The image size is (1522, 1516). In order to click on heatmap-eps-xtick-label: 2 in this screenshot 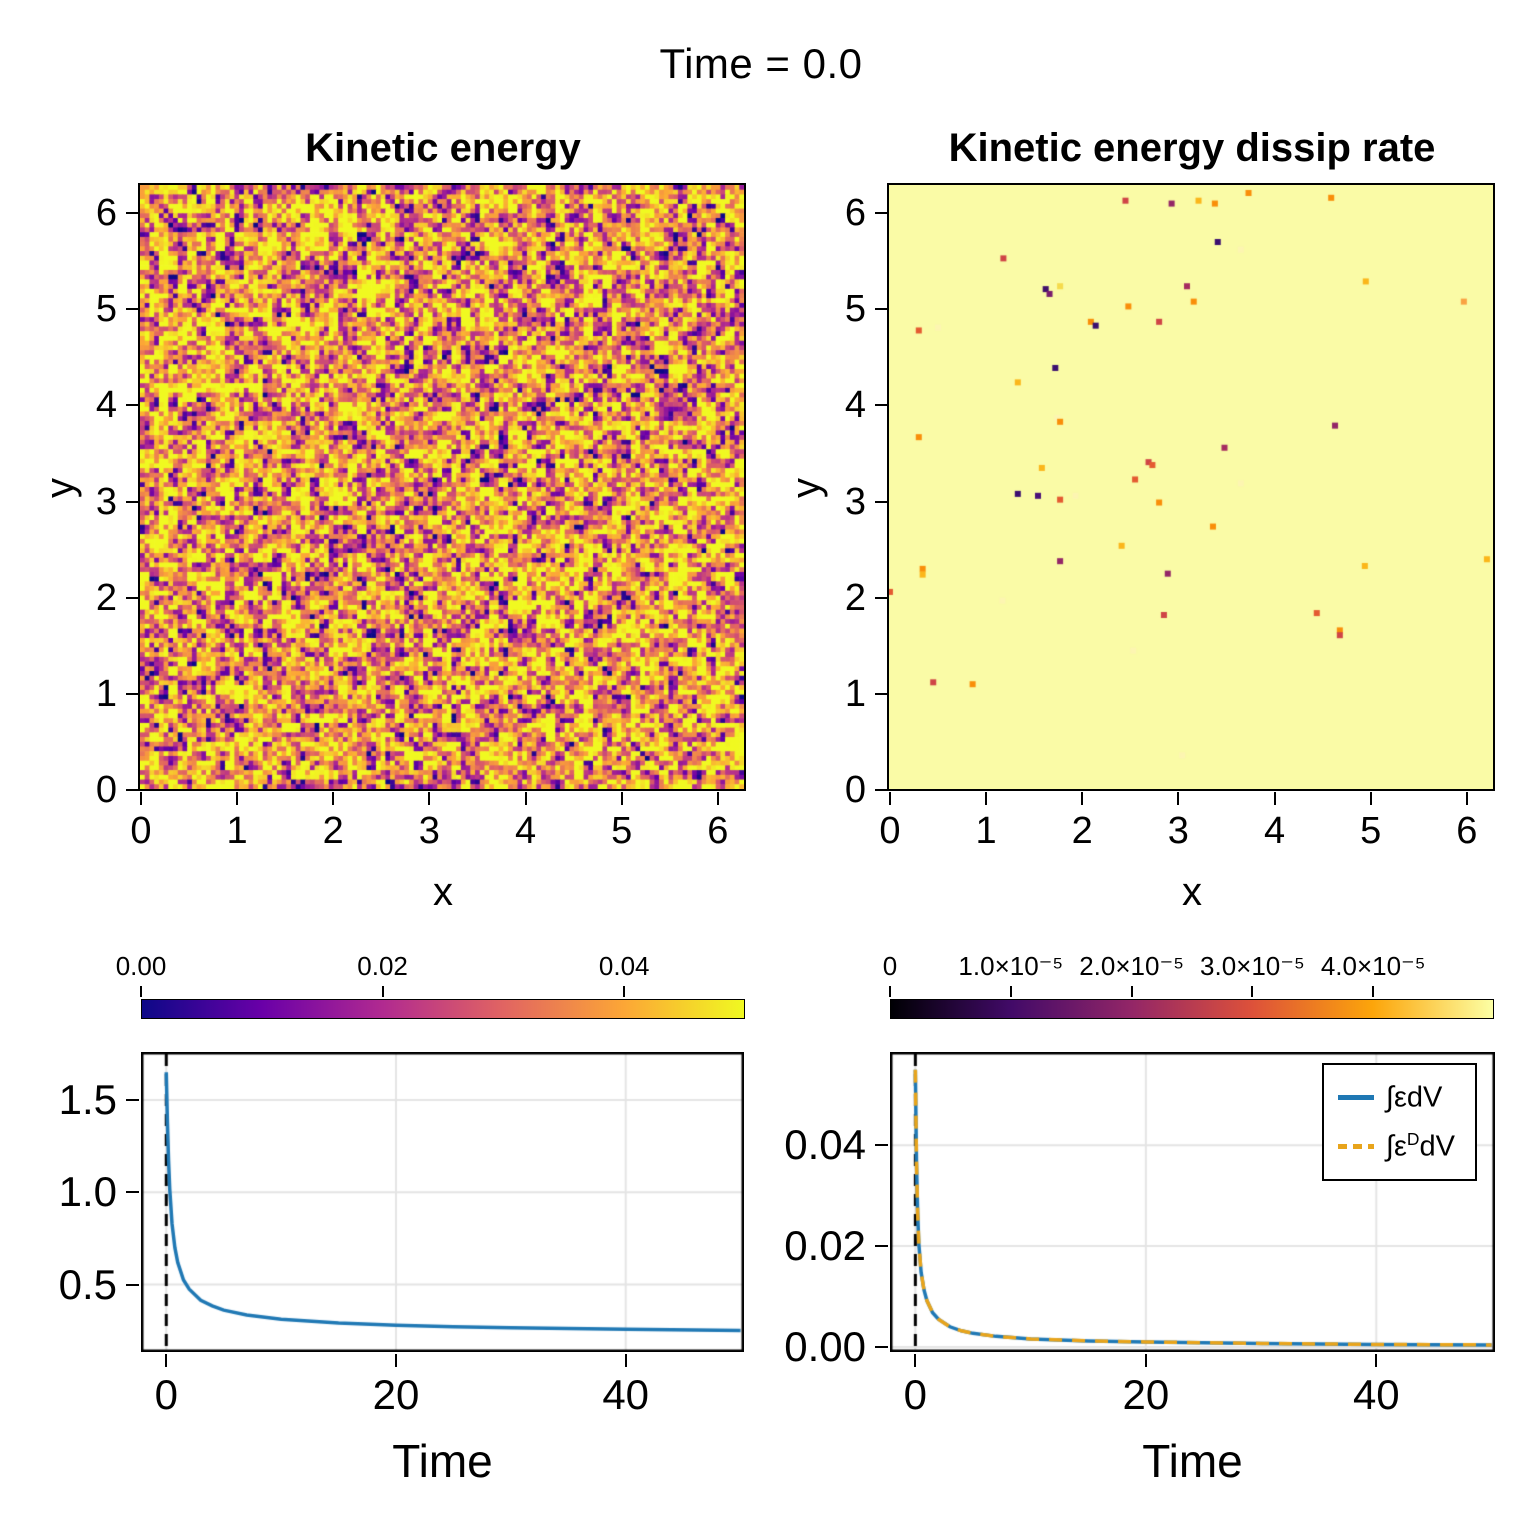, I will do `click(1082, 831)`.